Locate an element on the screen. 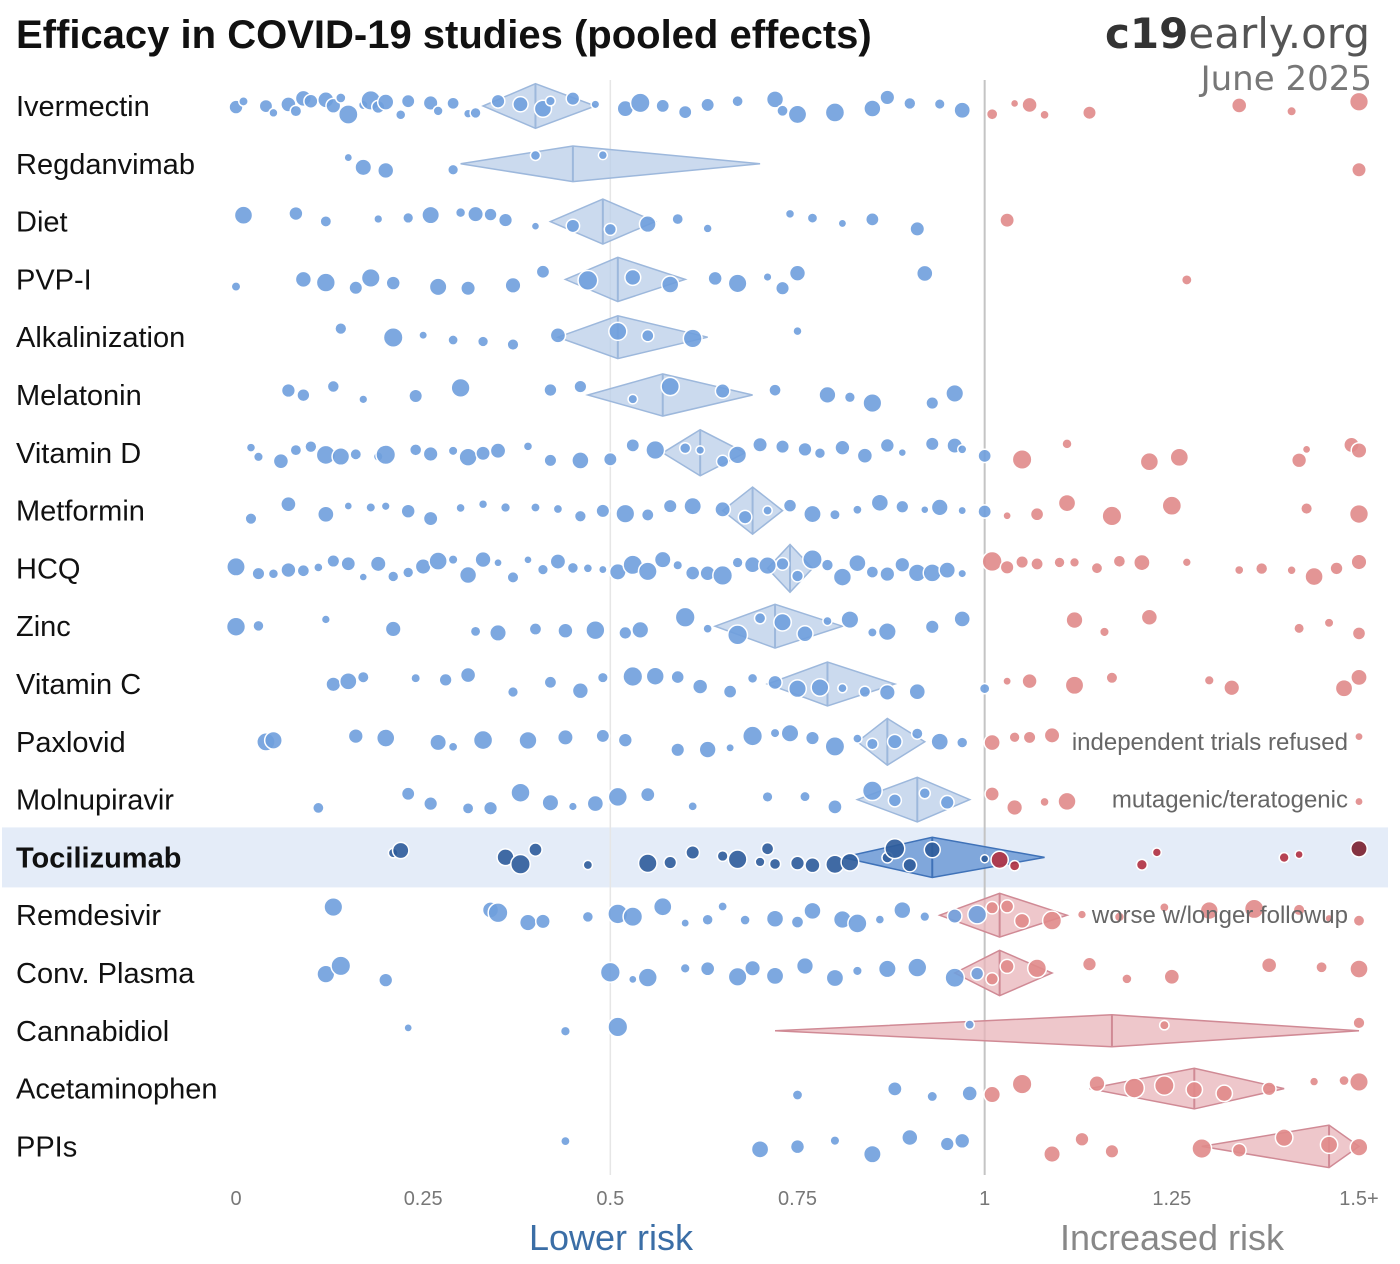 The height and width of the screenshot is (1264, 1400). row-label: Molnupiravir is located at coordinates (95, 801).